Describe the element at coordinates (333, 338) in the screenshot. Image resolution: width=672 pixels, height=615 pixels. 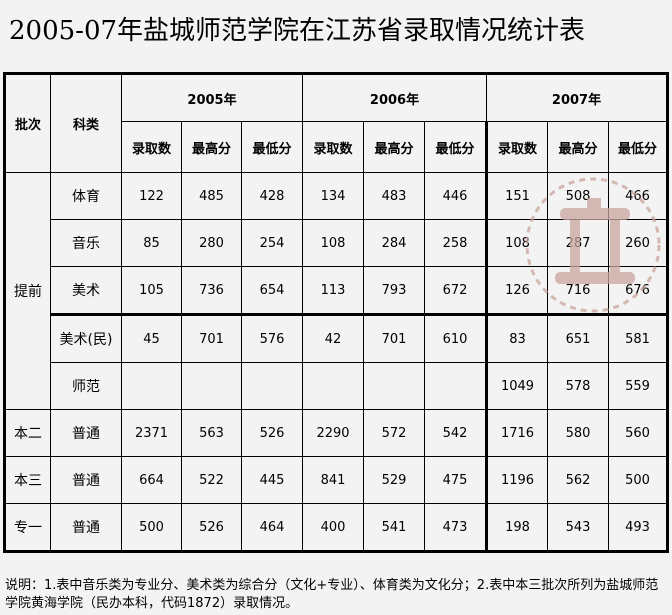
I see `value-cell: 42` at that location.